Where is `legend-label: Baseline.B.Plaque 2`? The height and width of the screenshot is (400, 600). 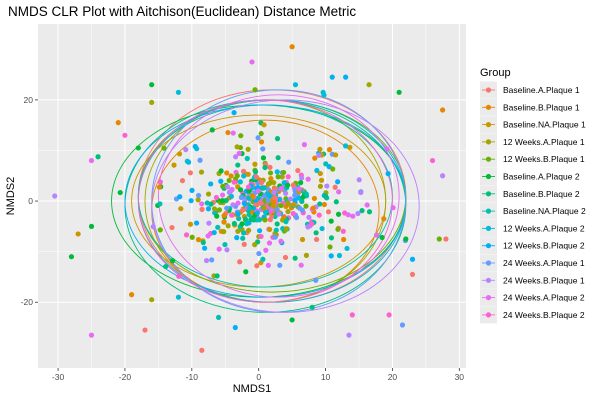
legend-label: Baseline.B.Plaque 2 is located at coordinates (541, 194).